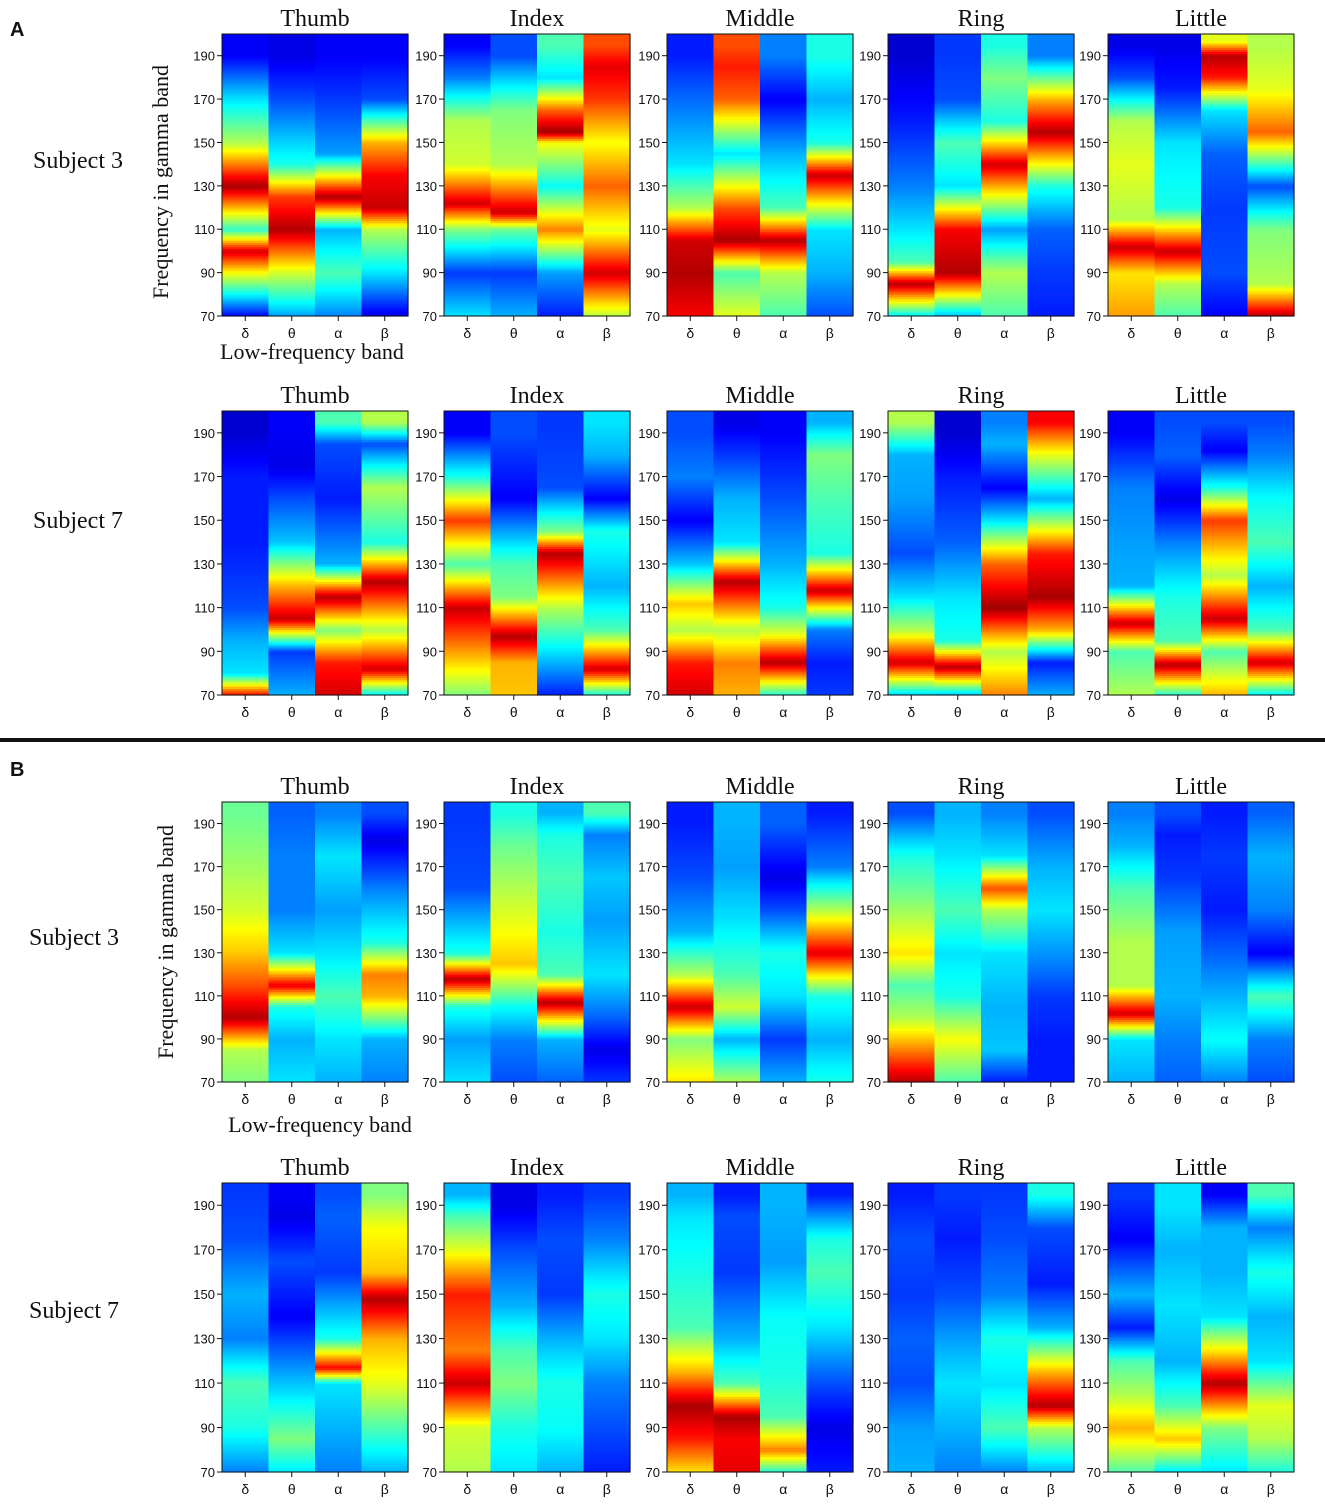 The image size is (1325, 1507). Describe the element at coordinates (204, 433) in the screenshot. I see `y-tick-label: 190` at that location.